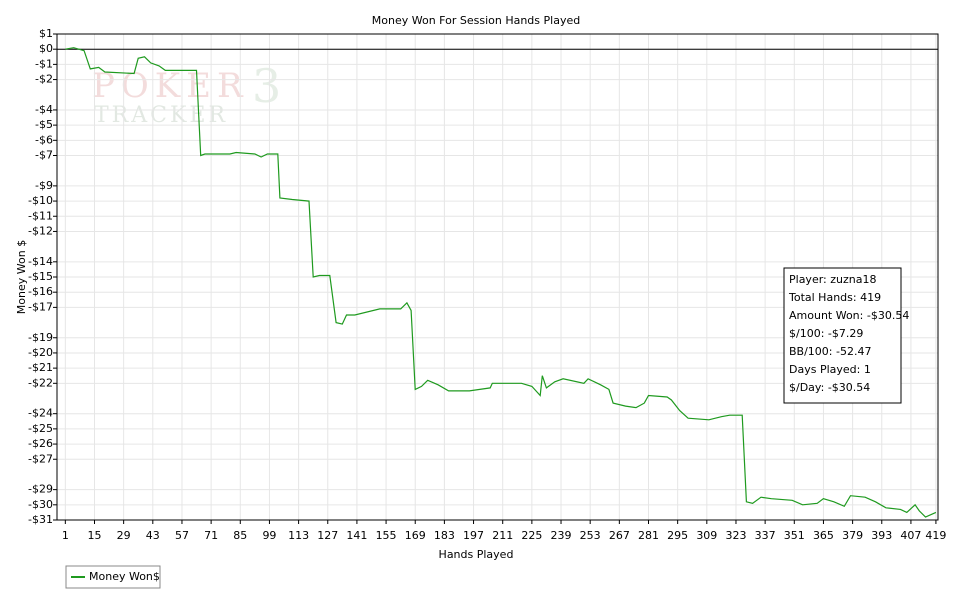  What do you see at coordinates (849, 315) in the screenshot?
I see `info-text: Amount Won: -$30.54` at bounding box center [849, 315].